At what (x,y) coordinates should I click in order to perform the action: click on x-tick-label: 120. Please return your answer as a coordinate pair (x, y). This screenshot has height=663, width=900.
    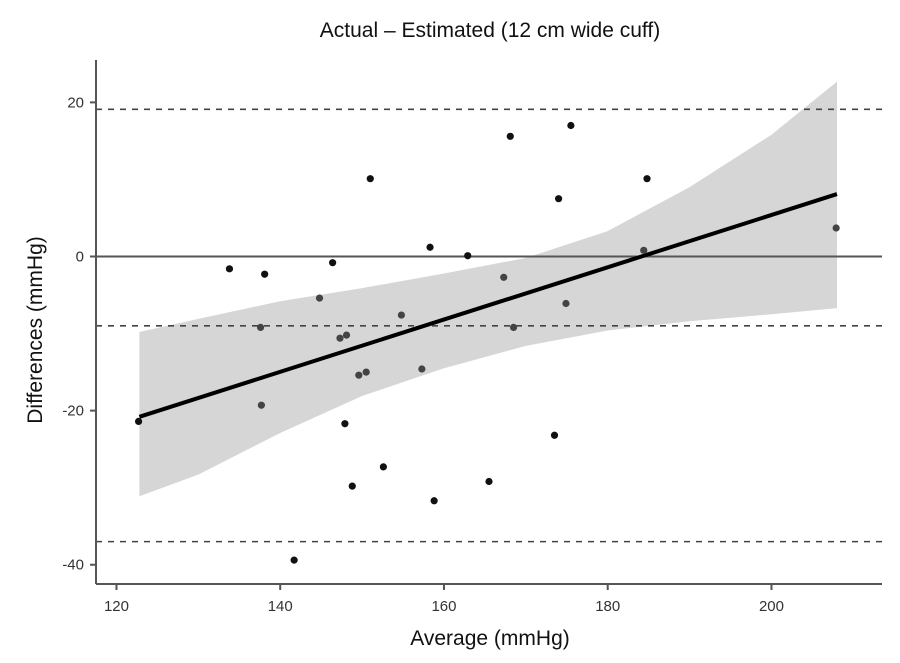
    Looking at the image, I should click on (116, 606).